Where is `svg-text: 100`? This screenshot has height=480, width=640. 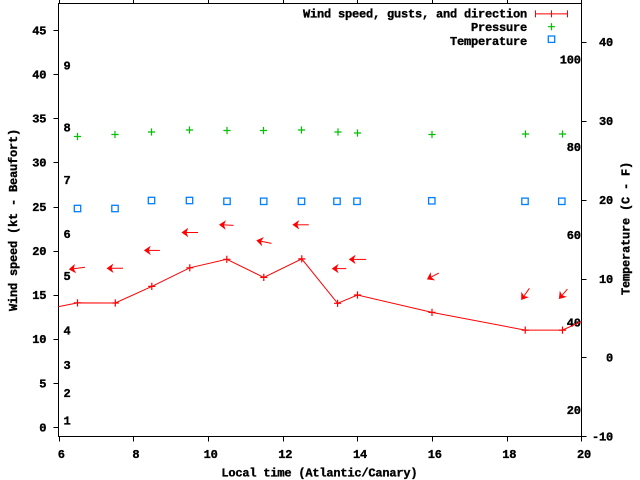 svg-text: 100 is located at coordinates (570, 61).